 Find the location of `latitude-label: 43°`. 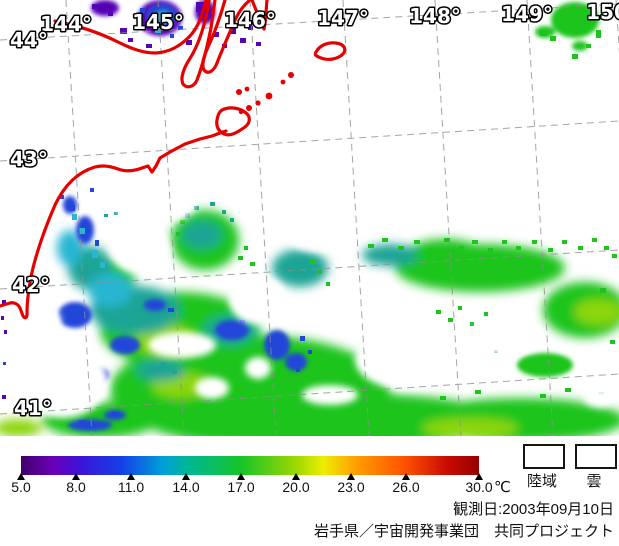

latitude-label: 43° is located at coordinates (29, 159).